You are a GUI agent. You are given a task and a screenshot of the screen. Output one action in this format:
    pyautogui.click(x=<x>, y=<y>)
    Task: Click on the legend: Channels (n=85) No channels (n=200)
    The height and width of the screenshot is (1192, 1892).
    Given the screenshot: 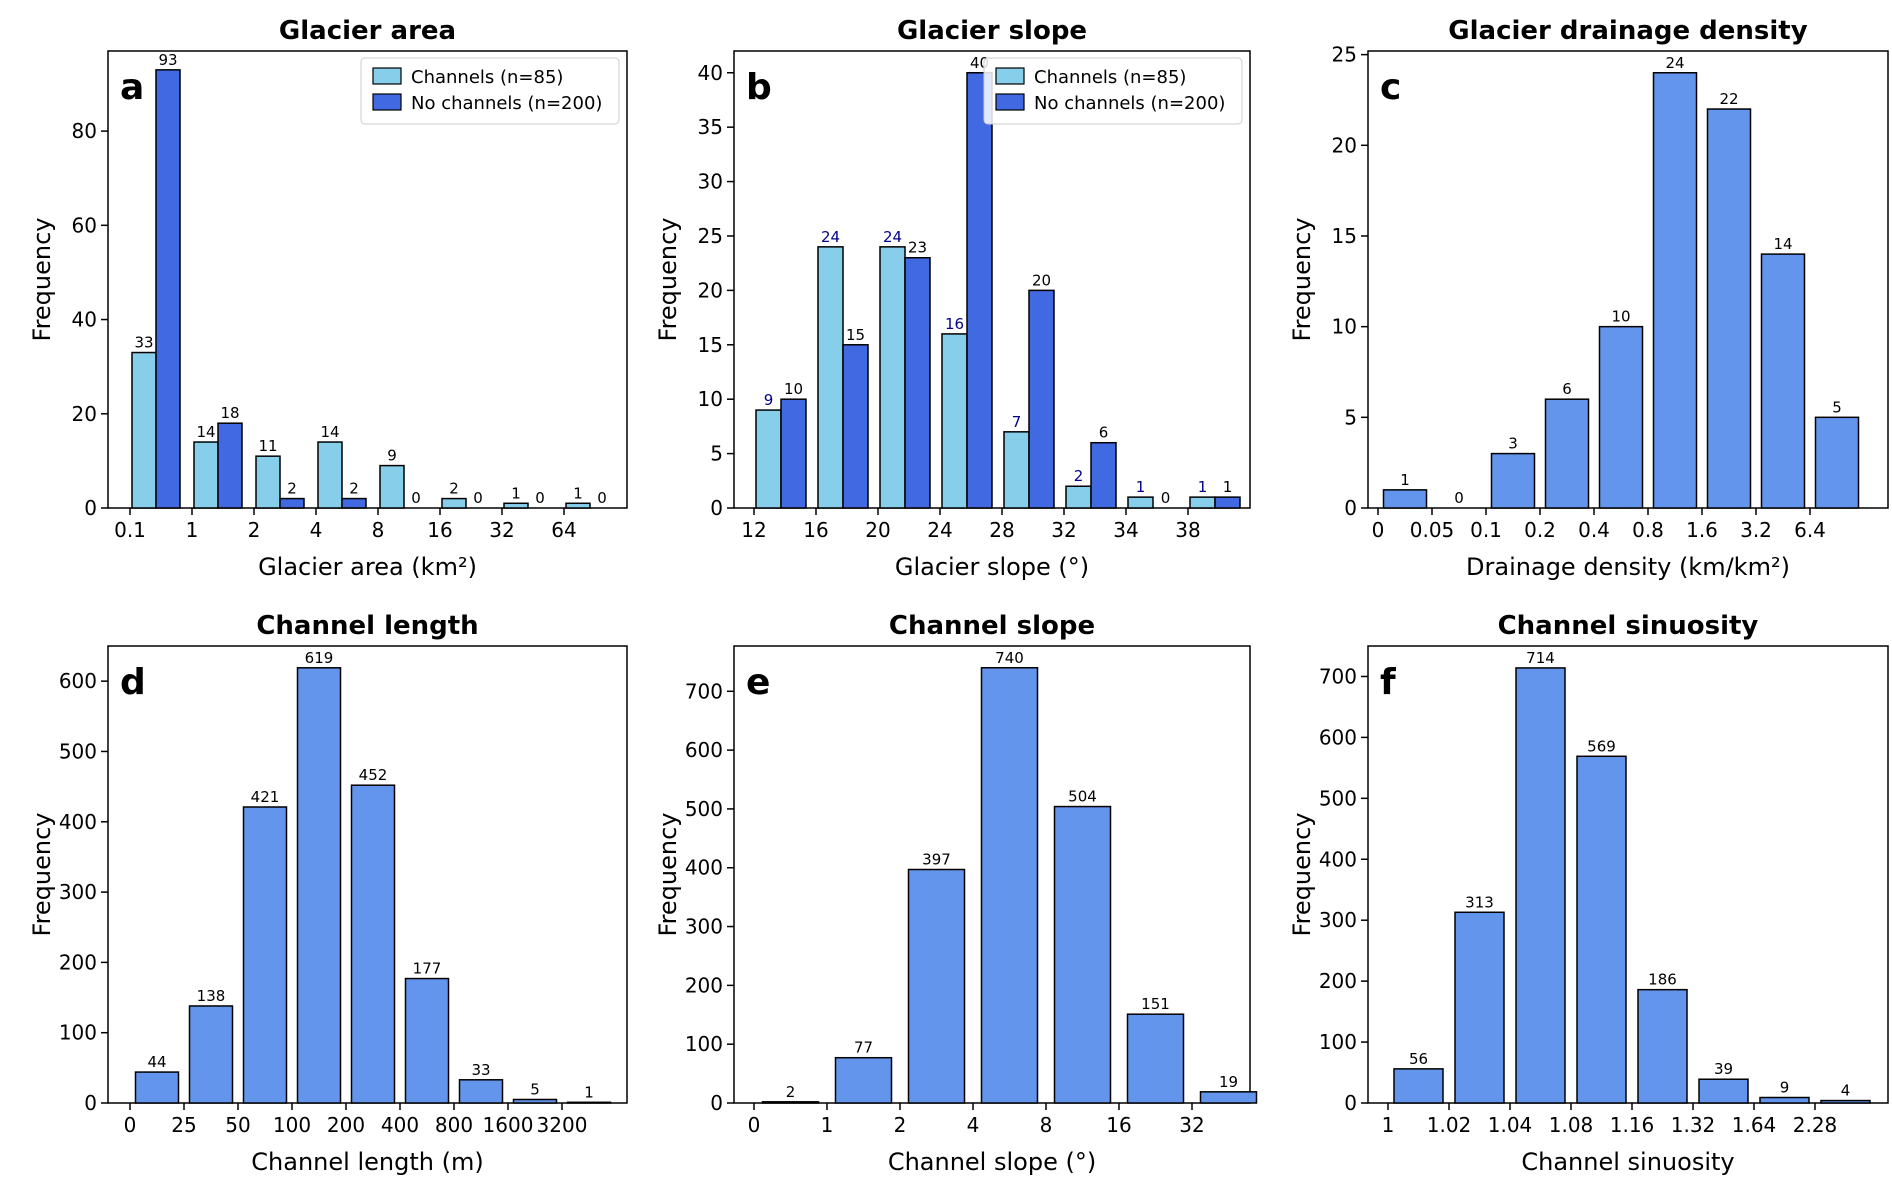 What is the action you would take?
    pyautogui.click(x=1113, y=91)
    